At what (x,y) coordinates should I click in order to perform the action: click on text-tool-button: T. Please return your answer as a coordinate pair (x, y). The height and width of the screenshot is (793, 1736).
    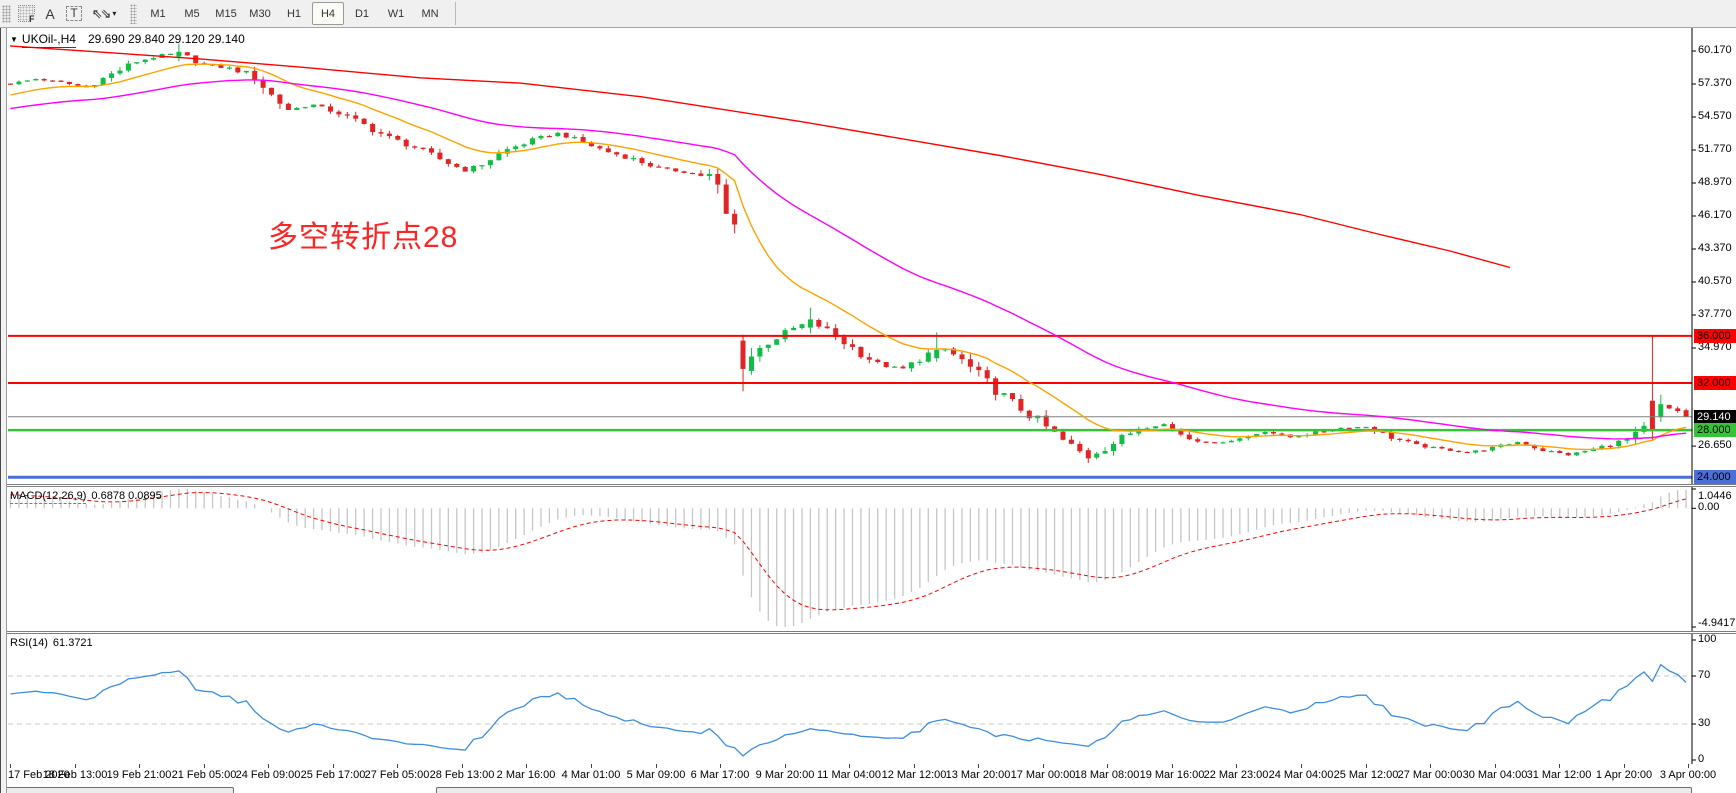
    Looking at the image, I should click on (74, 14).